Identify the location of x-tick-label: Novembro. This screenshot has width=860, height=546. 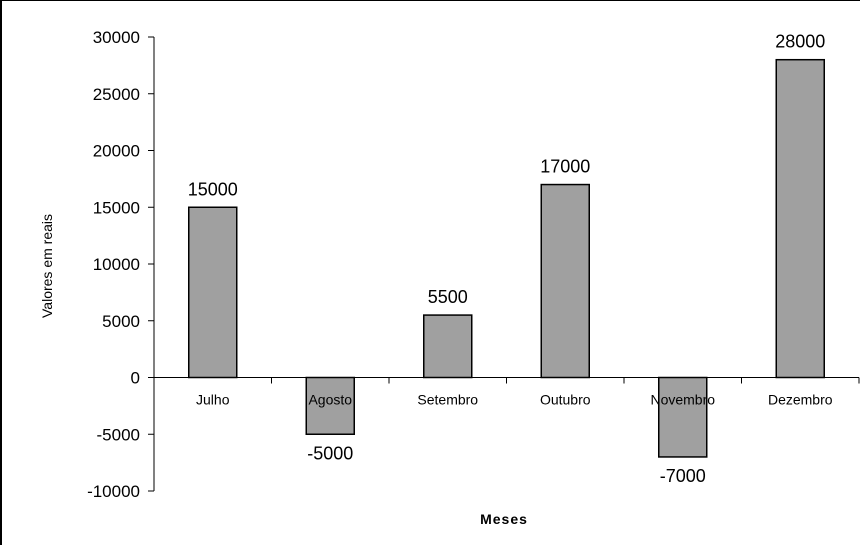
(682, 400).